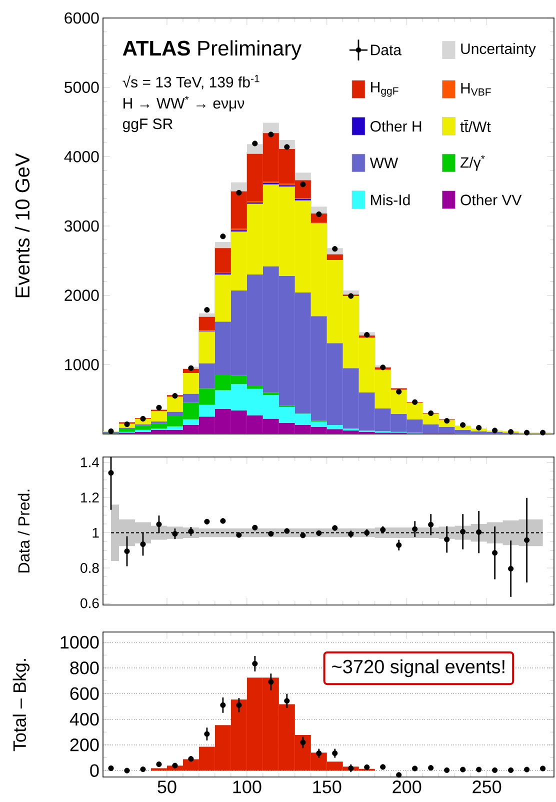 The height and width of the screenshot is (802, 556). What do you see at coordinates (81, 295) in the screenshot?
I see `y-tick-label: 2000` at bounding box center [81, 295].